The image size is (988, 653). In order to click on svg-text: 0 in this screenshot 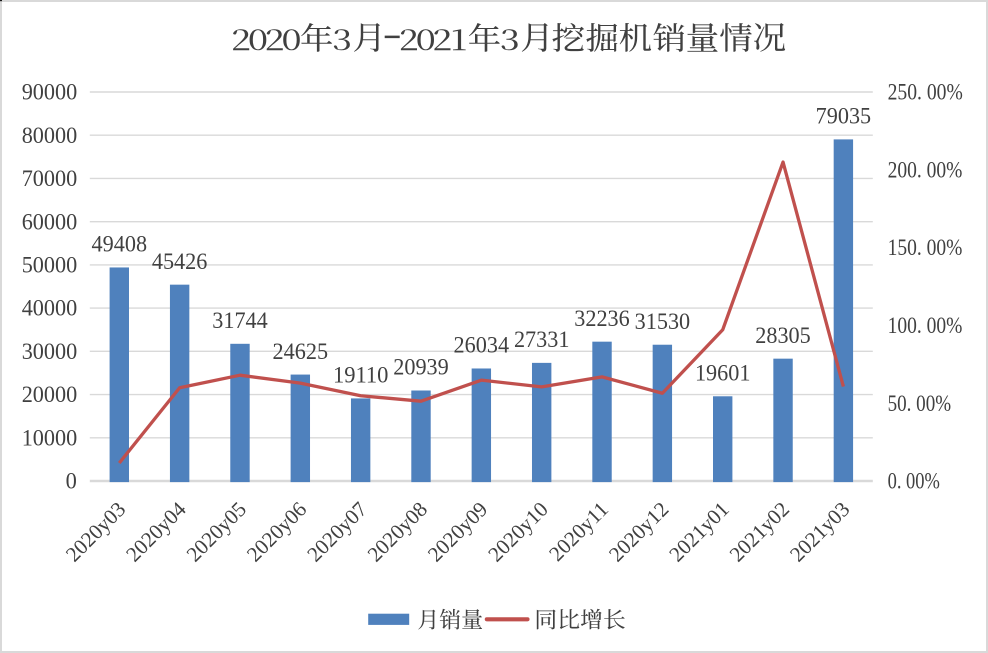, I will do `click(71, 481)`.